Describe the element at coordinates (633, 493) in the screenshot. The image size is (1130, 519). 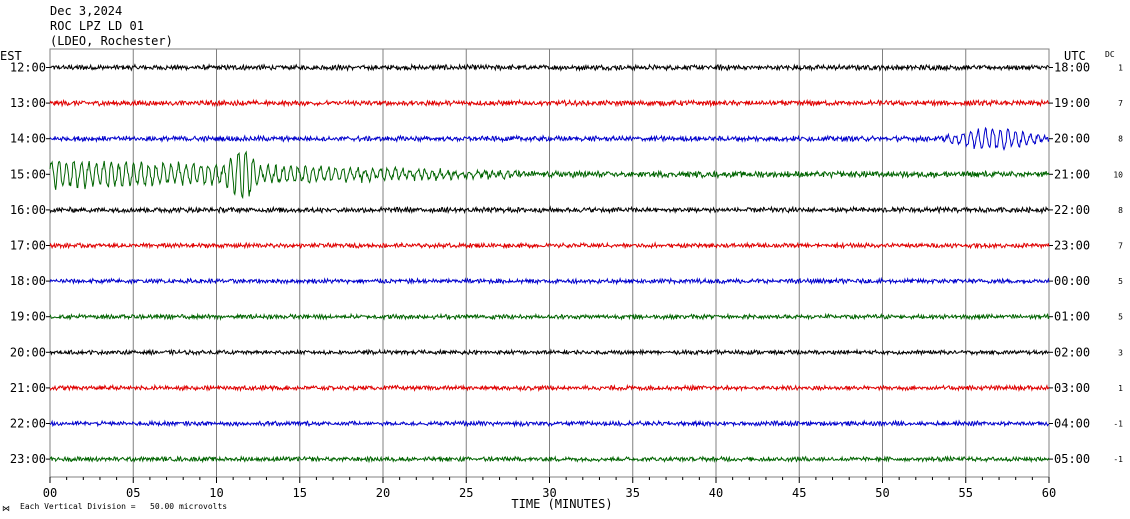
I see `x-tick-label: 35` at that location.